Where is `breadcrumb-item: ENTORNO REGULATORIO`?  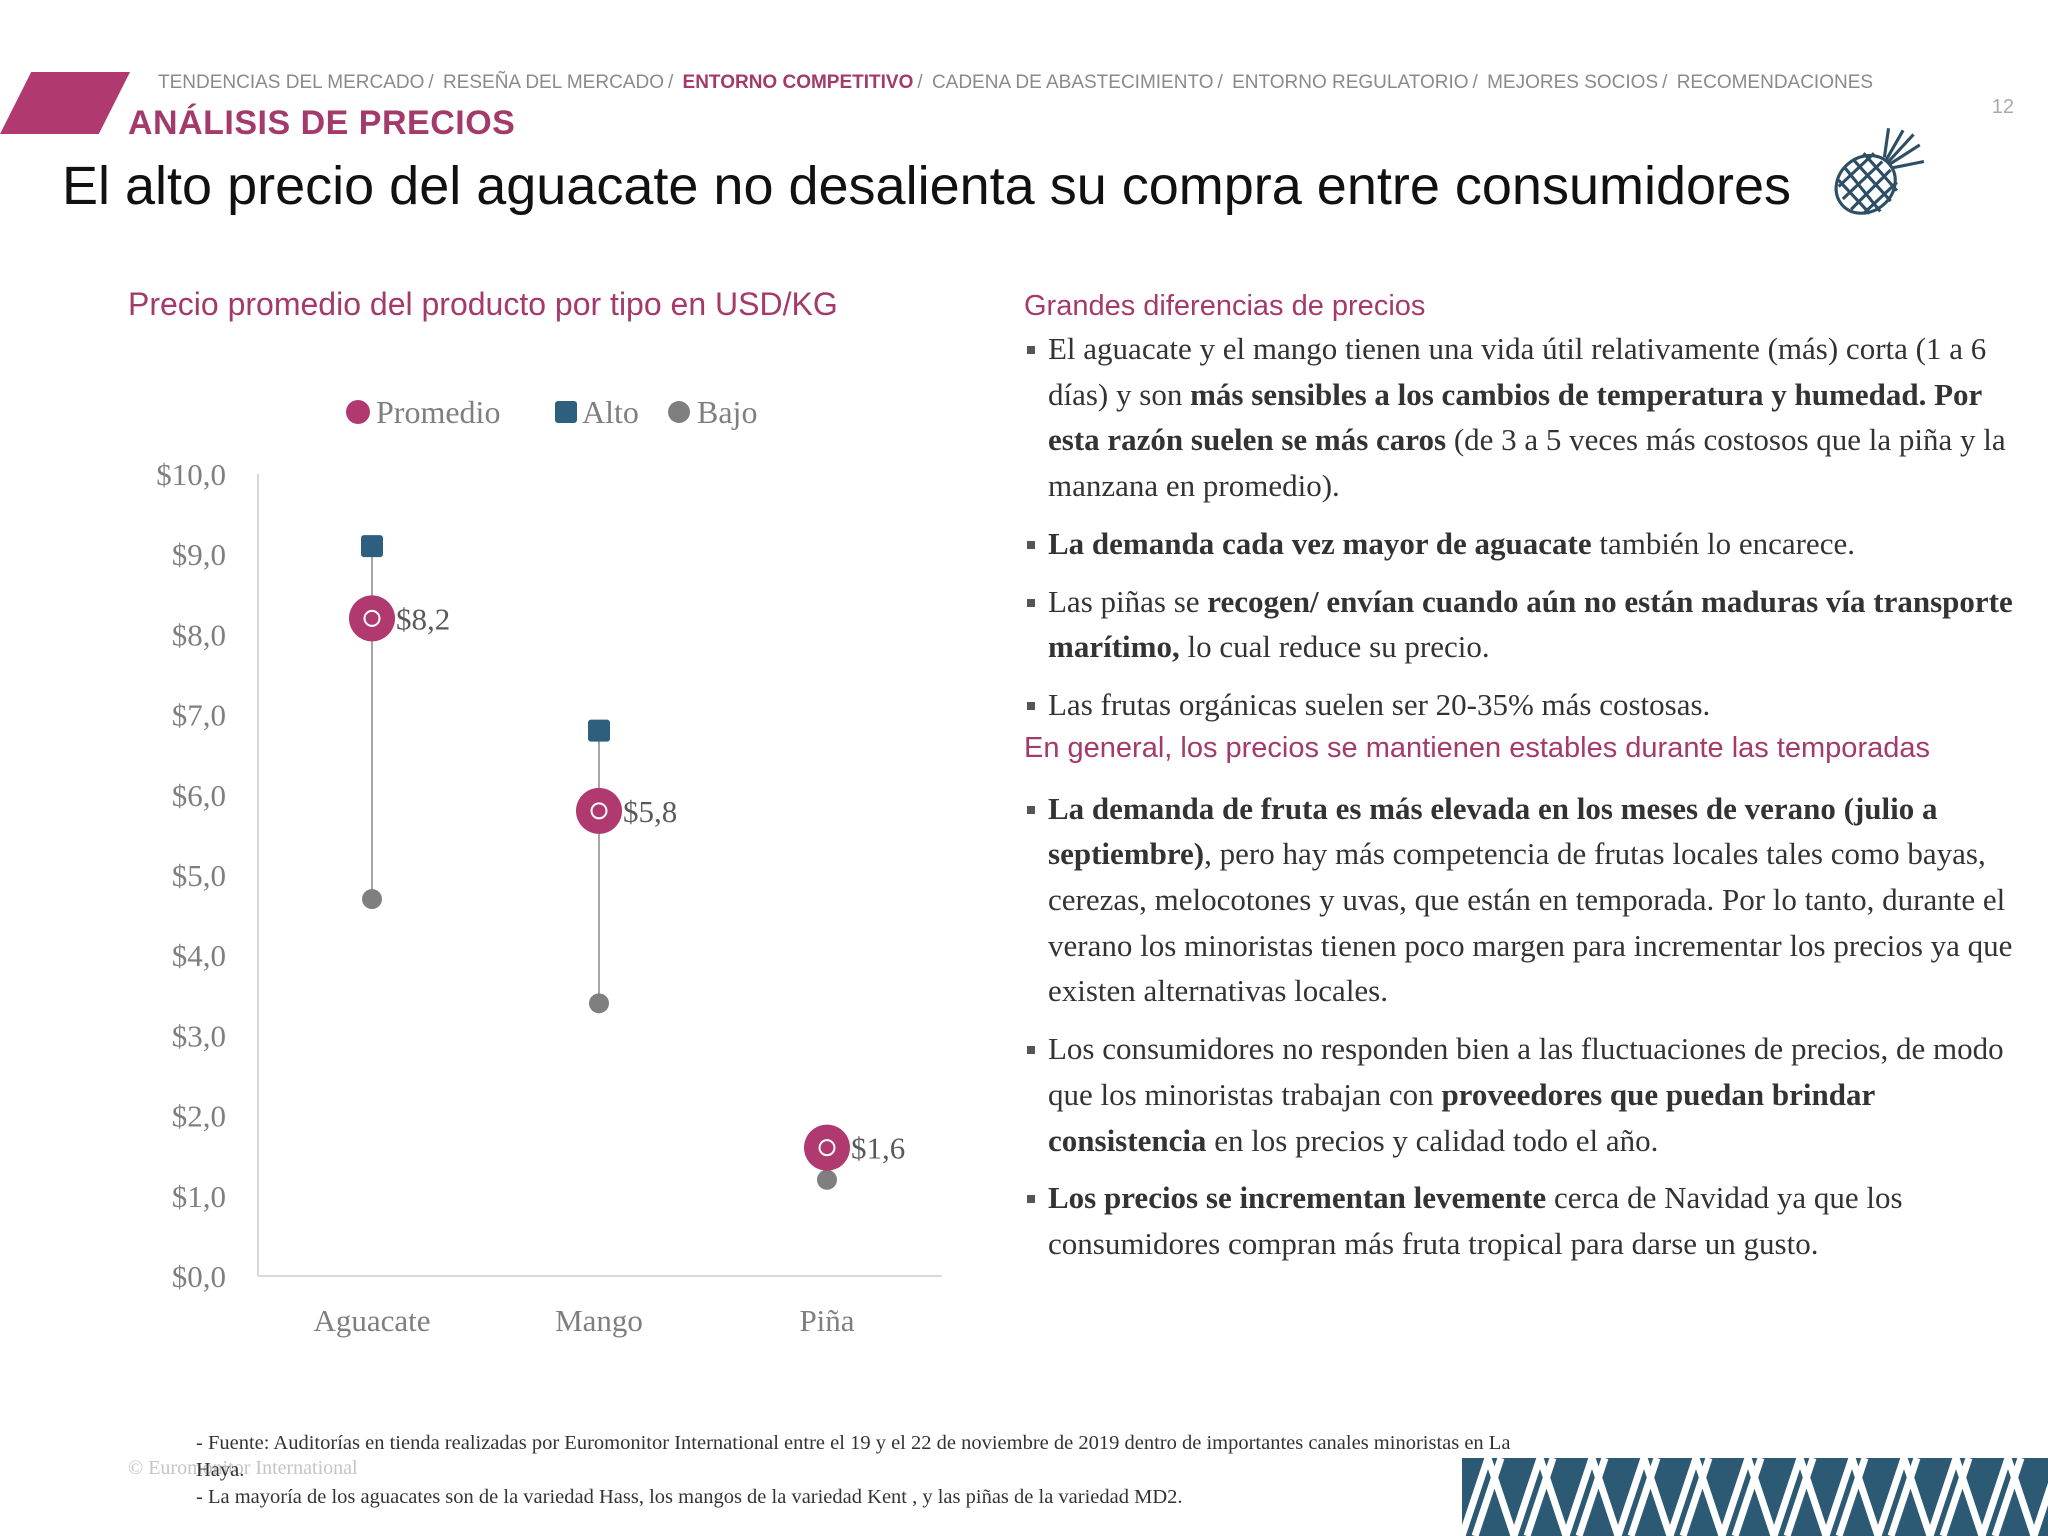 breadcrumb-item: ENTORNO REGULATORIO is located at coordinates (1350, 82).